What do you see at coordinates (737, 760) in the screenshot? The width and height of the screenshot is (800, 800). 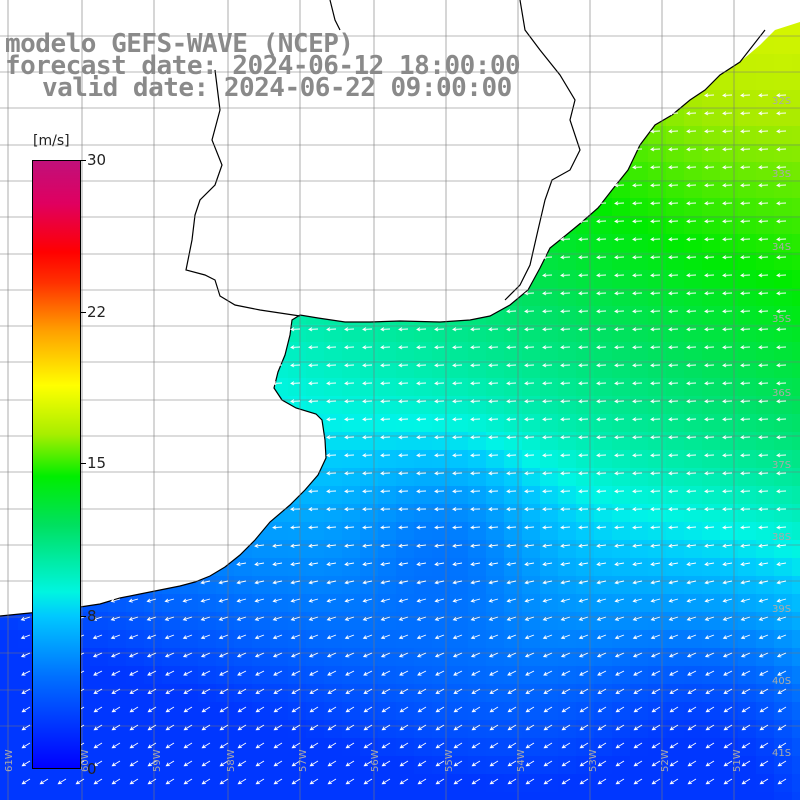 I see `lon-label: 51W` at bounding box center [737, 760].